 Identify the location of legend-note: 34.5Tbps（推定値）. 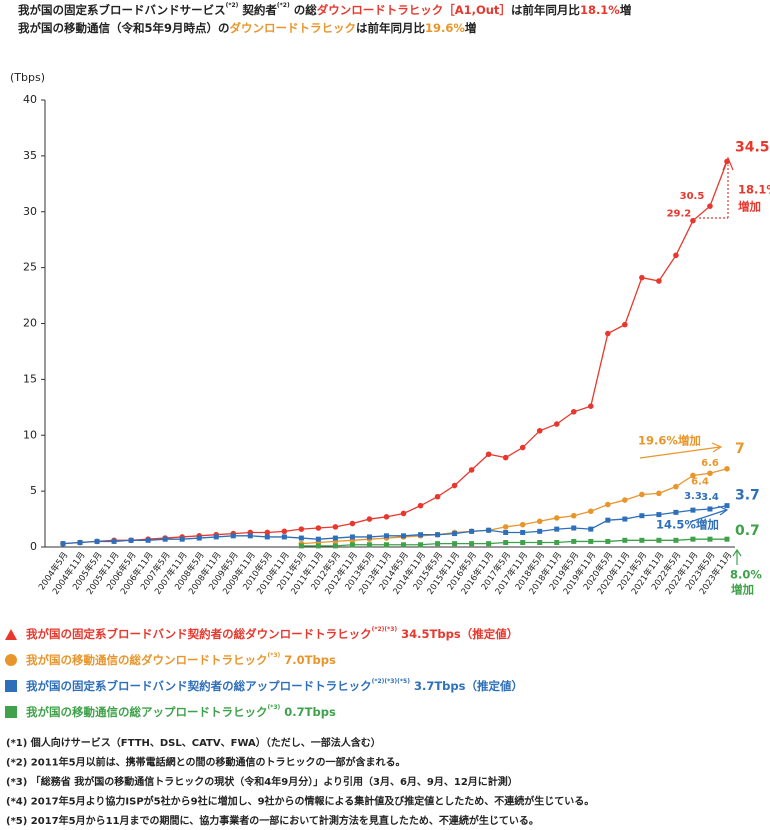
(459, 634).